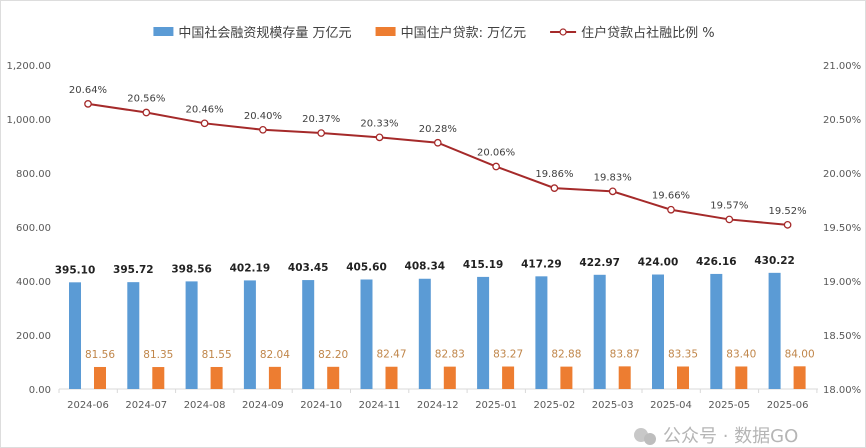 This screenshot has height=448, width=866. Describe the element at coordinates (28, 120) in the screenshot. I see `left-axis-tick: 1,000.00` at that location.